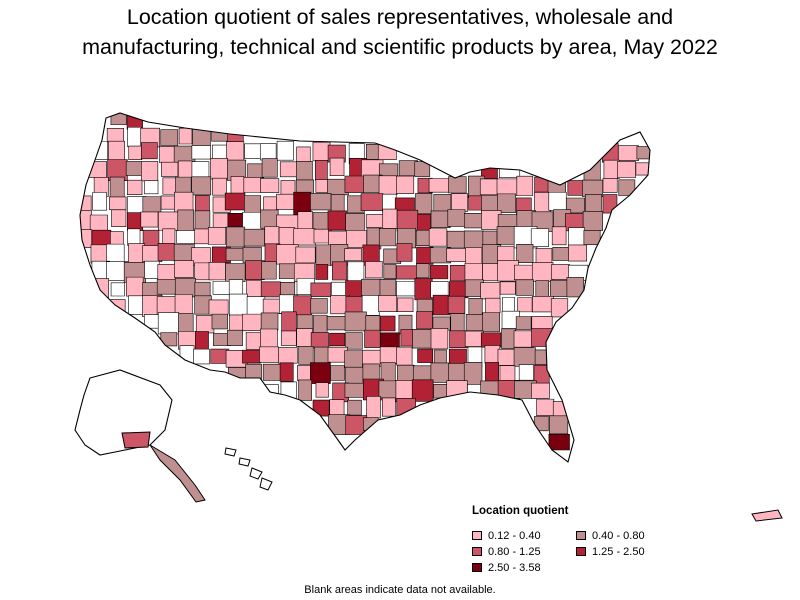  Describe the element at coordinates (177, 473) in the screenshot. I see `alaska-panhandle` at that location.